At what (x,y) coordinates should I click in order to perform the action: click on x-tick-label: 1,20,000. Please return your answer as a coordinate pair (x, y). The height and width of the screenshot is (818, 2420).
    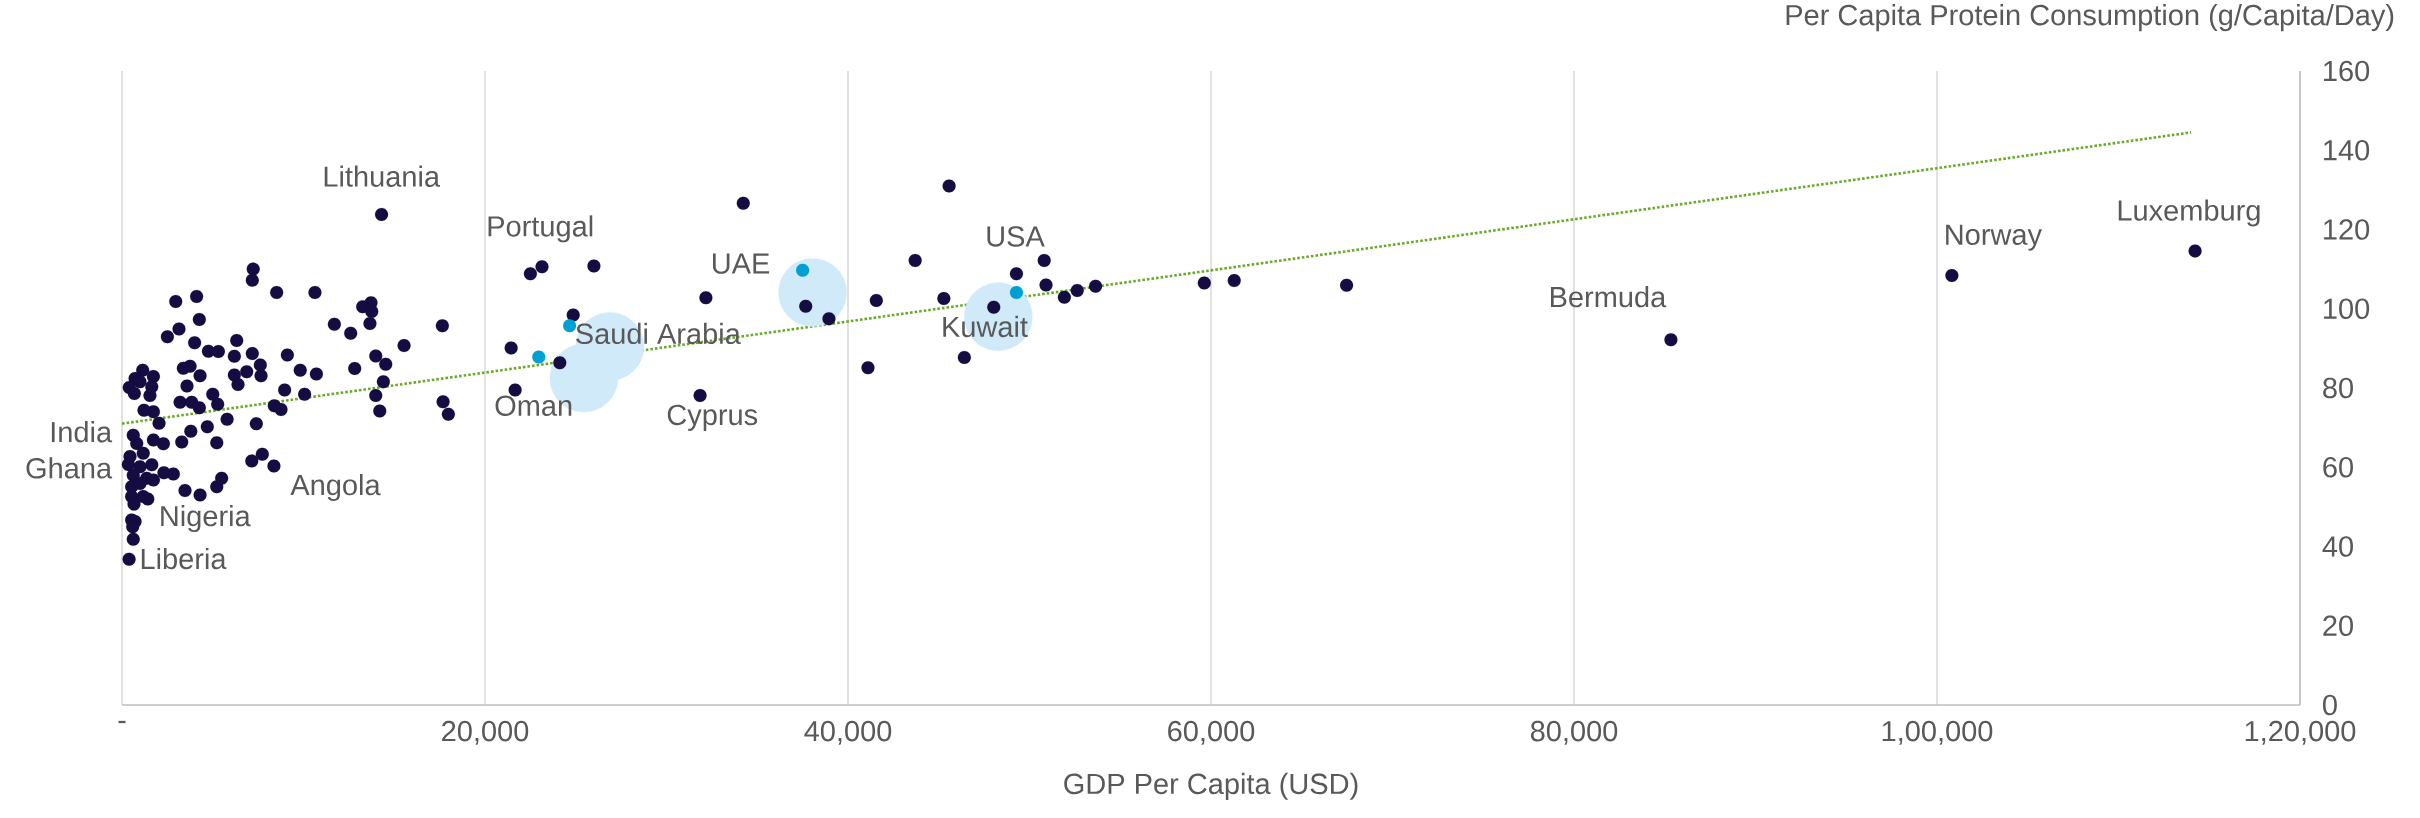
    Looking at the image, I should click on (2300, 732).